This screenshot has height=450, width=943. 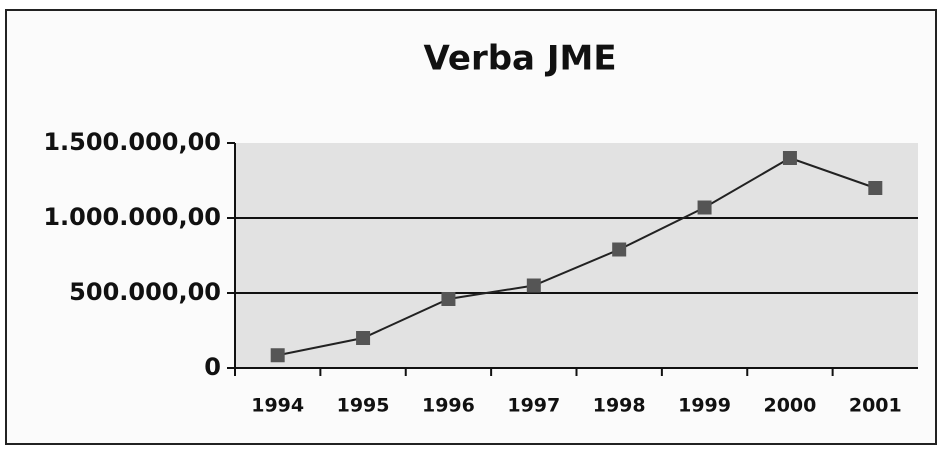 What do you see at coordinates (619, 406) in the screenshot?
I see `x-tick-label: 1998` at bounding box center [619, 406].